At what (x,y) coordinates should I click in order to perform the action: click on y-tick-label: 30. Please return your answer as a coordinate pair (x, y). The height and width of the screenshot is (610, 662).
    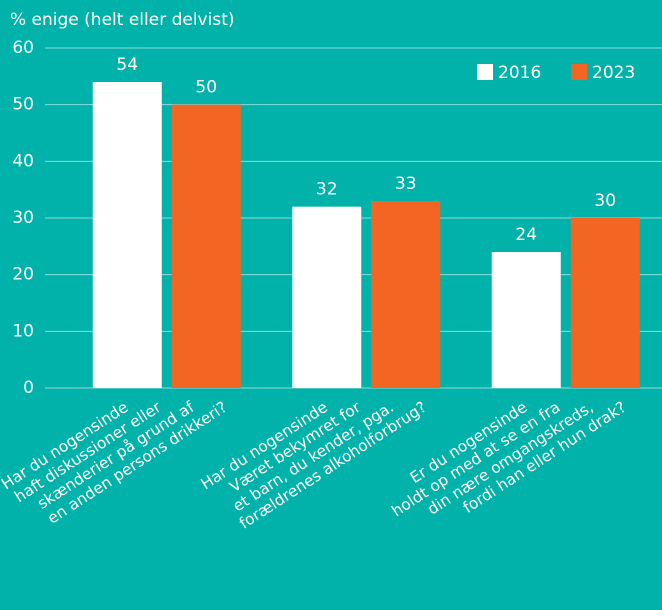
    Looking at the image, I should click on (23, 218).